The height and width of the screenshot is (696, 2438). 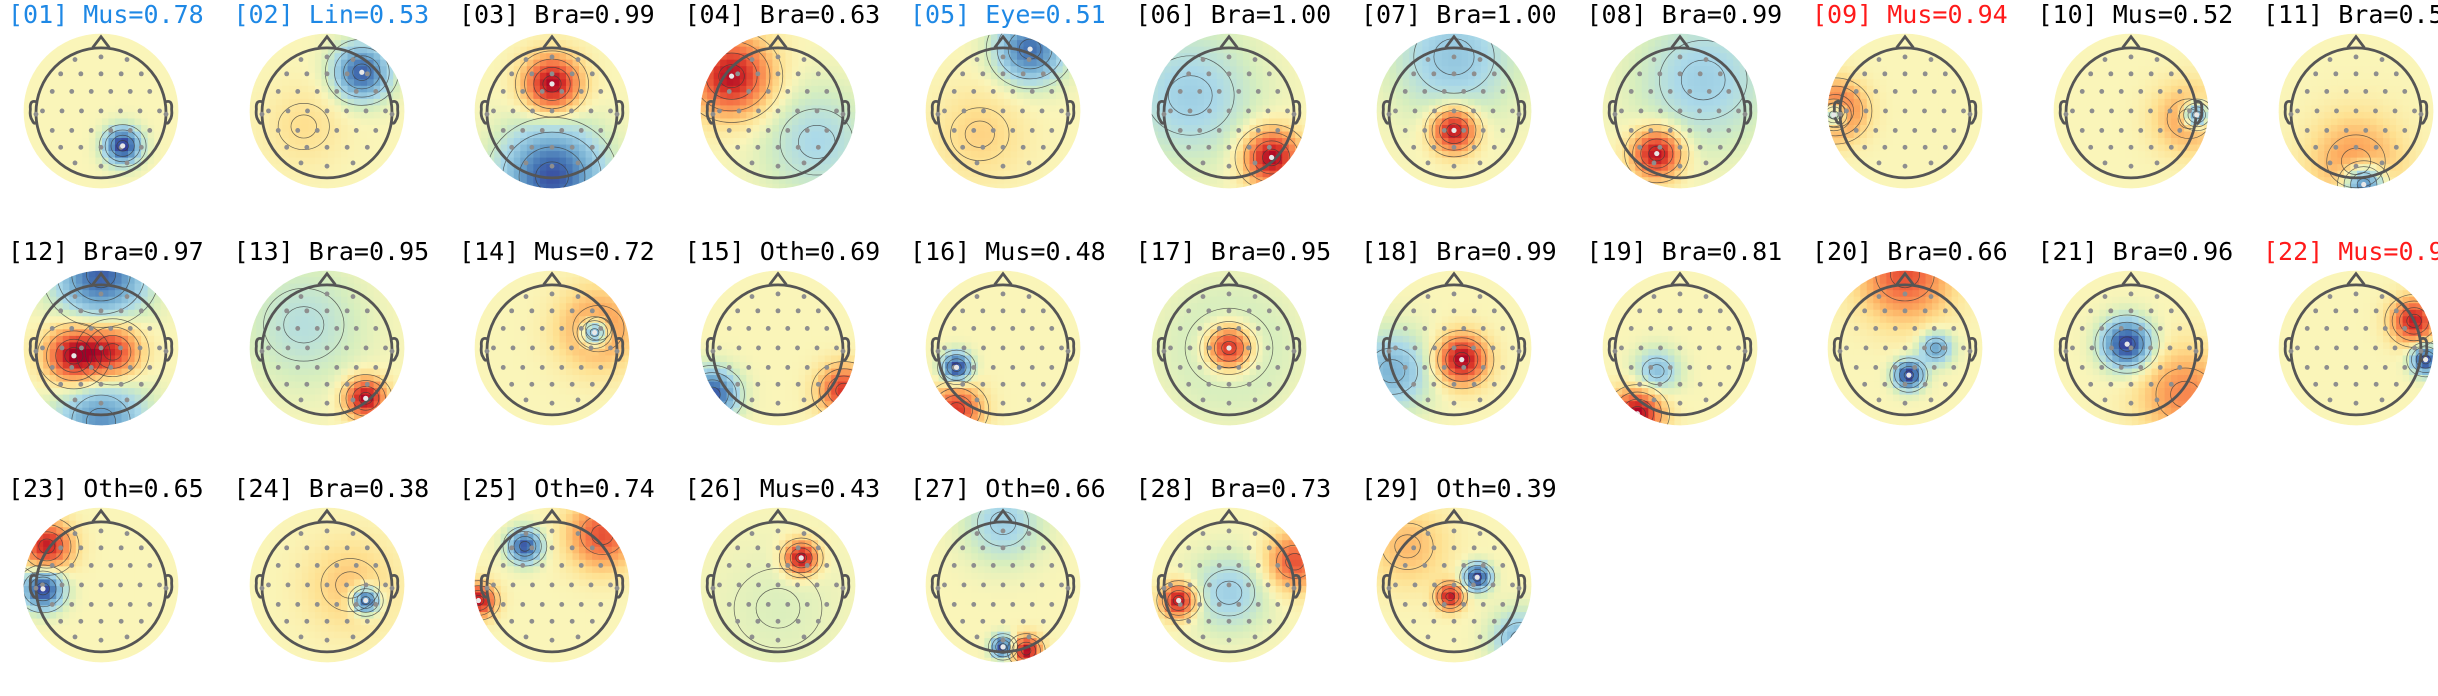 What do you see at coordinates (1698, 111) in the screenshot?
I see `component-cell: [08] Bra=0.99` at bounding box center [1698, 111].